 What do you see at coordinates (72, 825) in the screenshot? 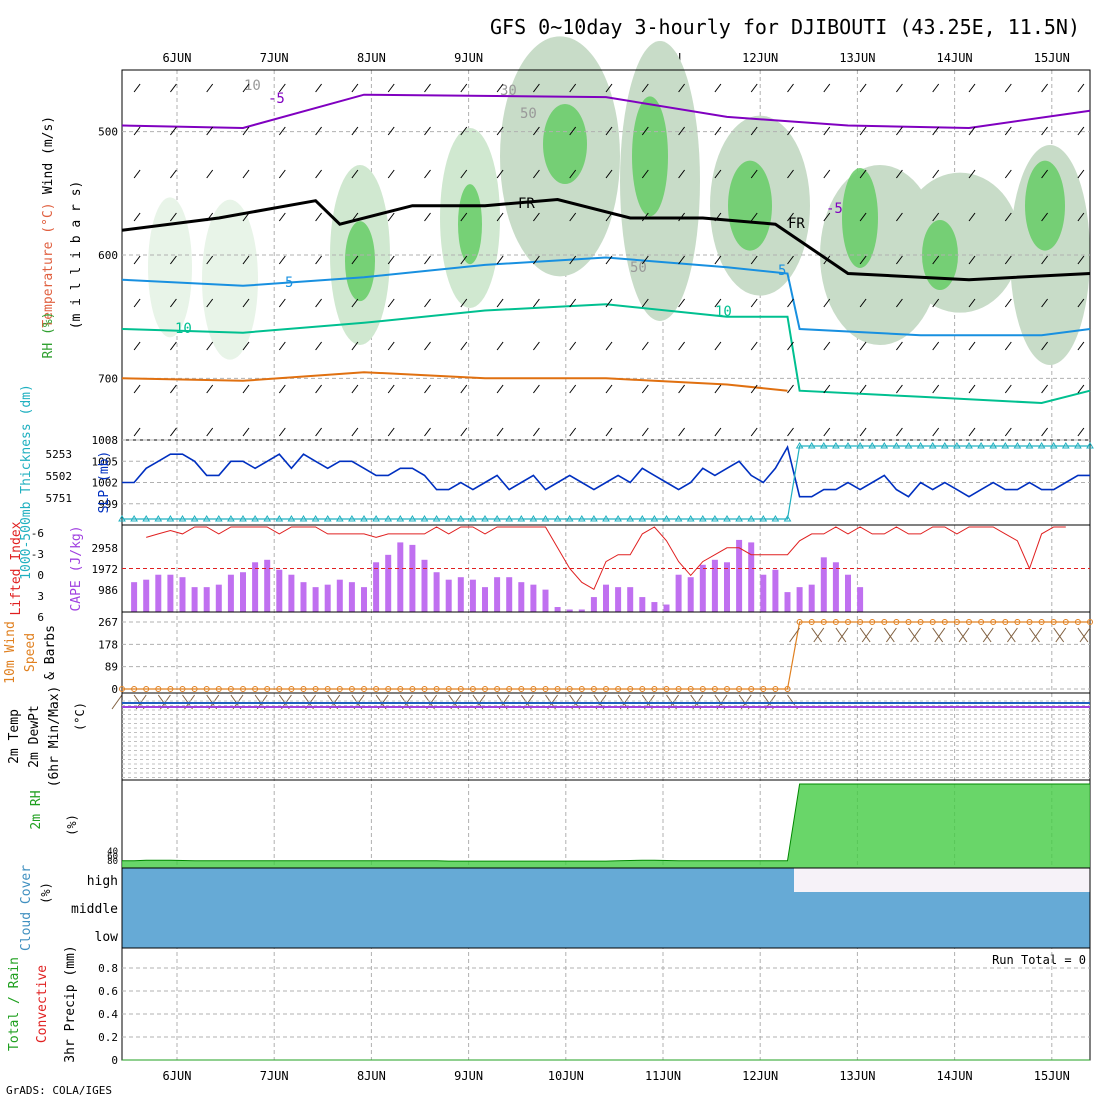
I see `rh-unit: (%)` at bounding box center [72, 825].